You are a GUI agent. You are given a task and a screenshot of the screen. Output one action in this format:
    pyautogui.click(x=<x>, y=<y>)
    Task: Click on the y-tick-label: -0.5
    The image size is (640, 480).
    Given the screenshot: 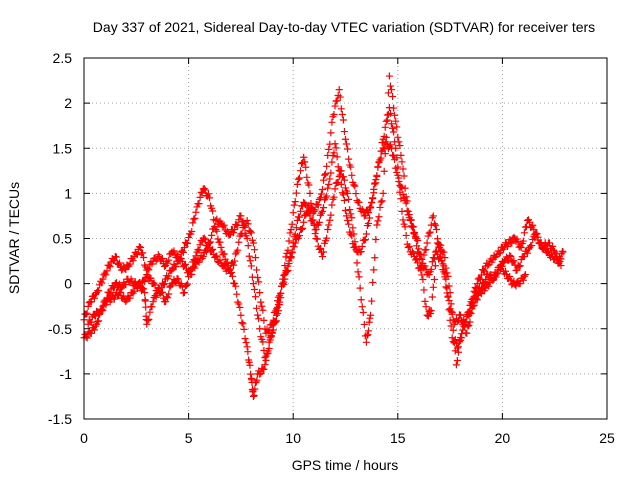 What is the action you would take?
    pyautogui.click(x=60, y=329)
    